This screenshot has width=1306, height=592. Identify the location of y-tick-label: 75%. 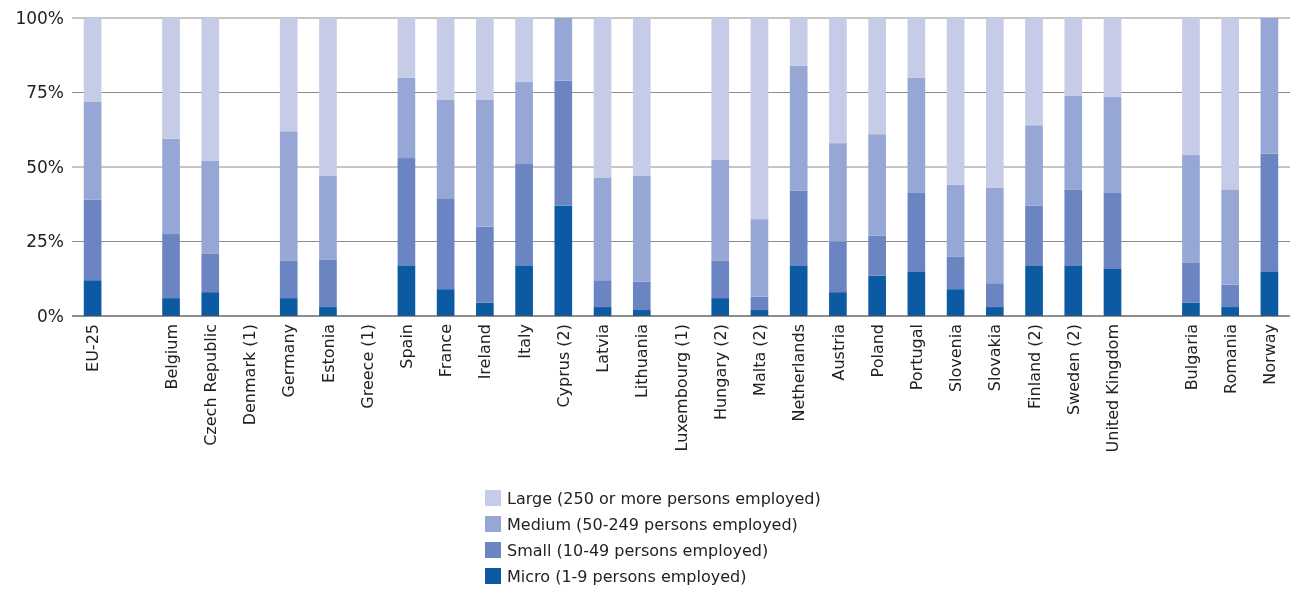
(45, 92).